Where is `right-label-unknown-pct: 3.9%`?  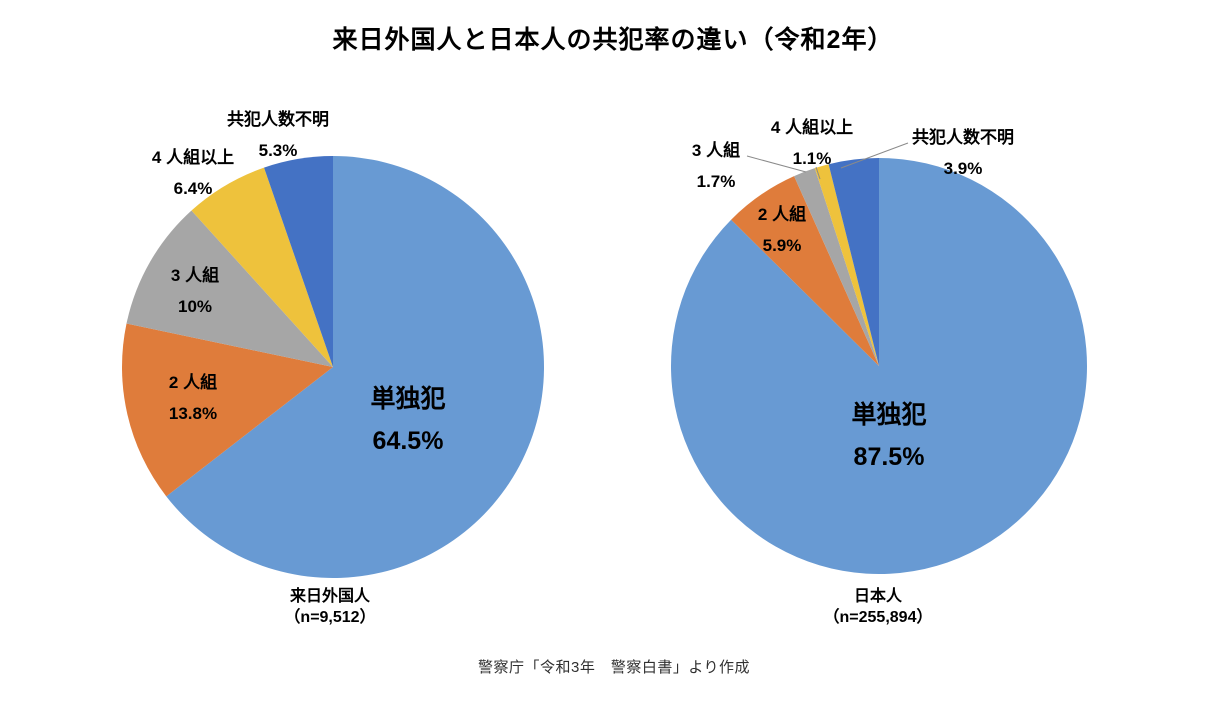 right-label-unknown-pct: 3.9% is located at coordinates (963, 168).